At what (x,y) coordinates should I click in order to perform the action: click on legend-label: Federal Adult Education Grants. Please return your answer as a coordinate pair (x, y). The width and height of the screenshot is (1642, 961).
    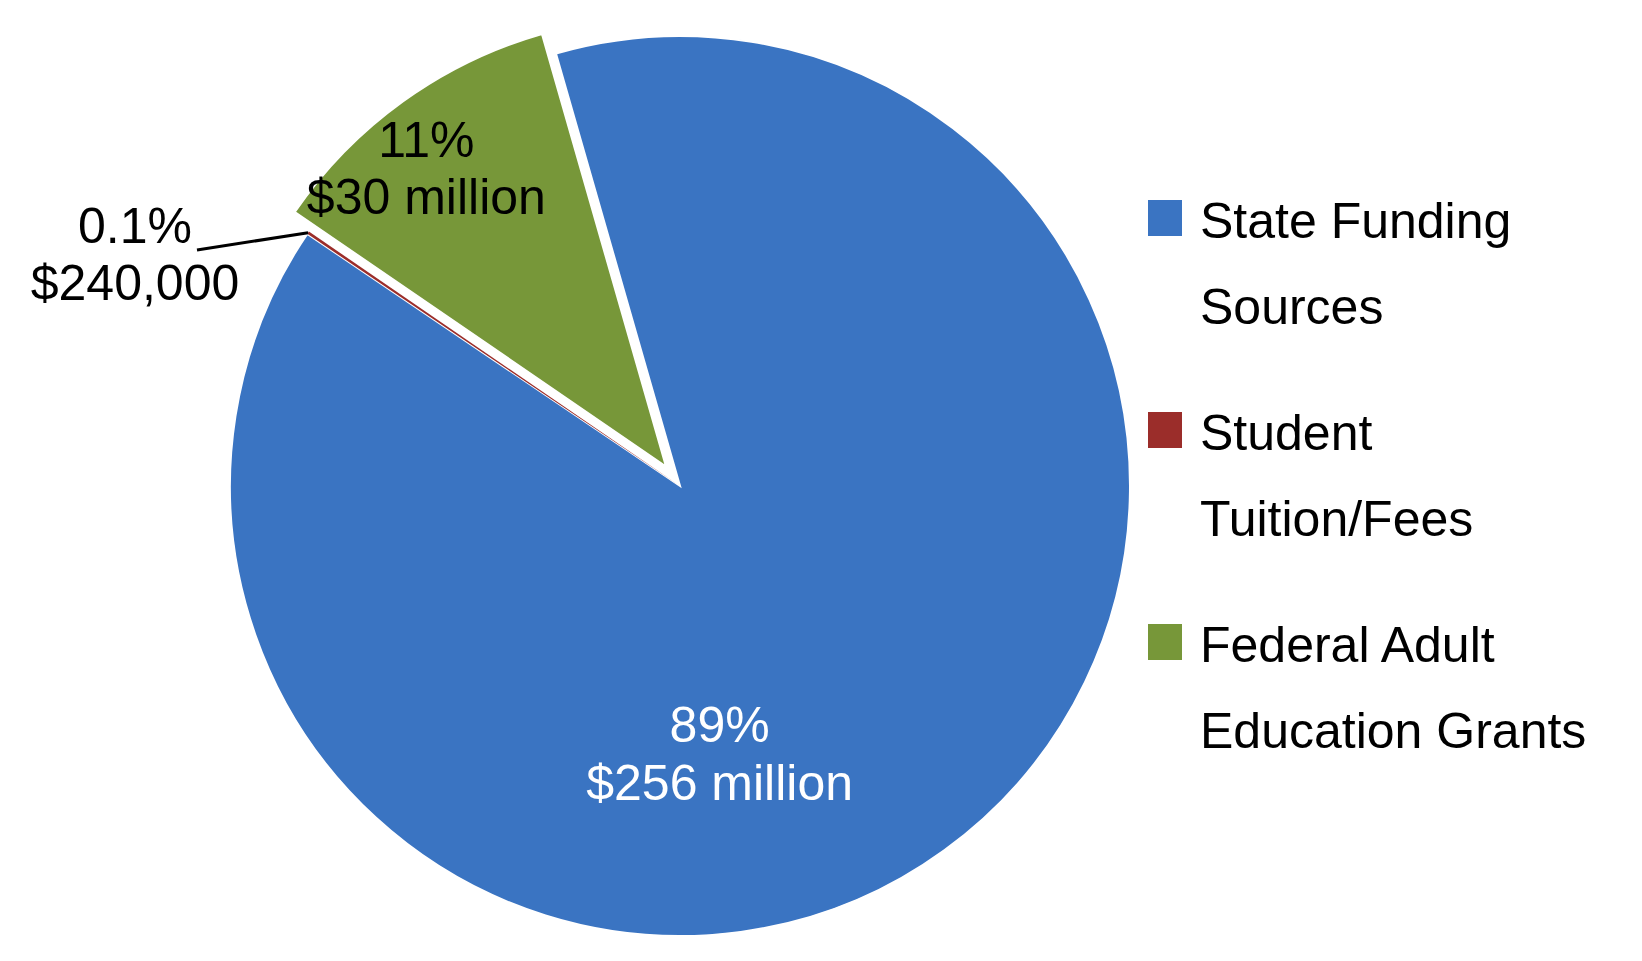
    Looking at the image, I should click on (1393, 688).